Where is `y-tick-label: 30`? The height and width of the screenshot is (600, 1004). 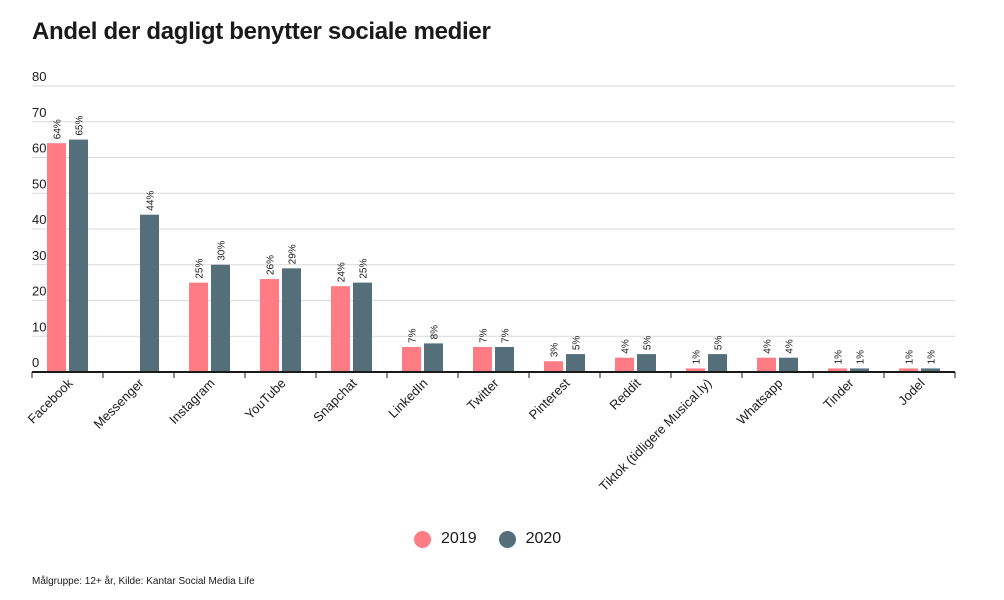
y-tick-label: 30 is located at coordinates (39, 255).